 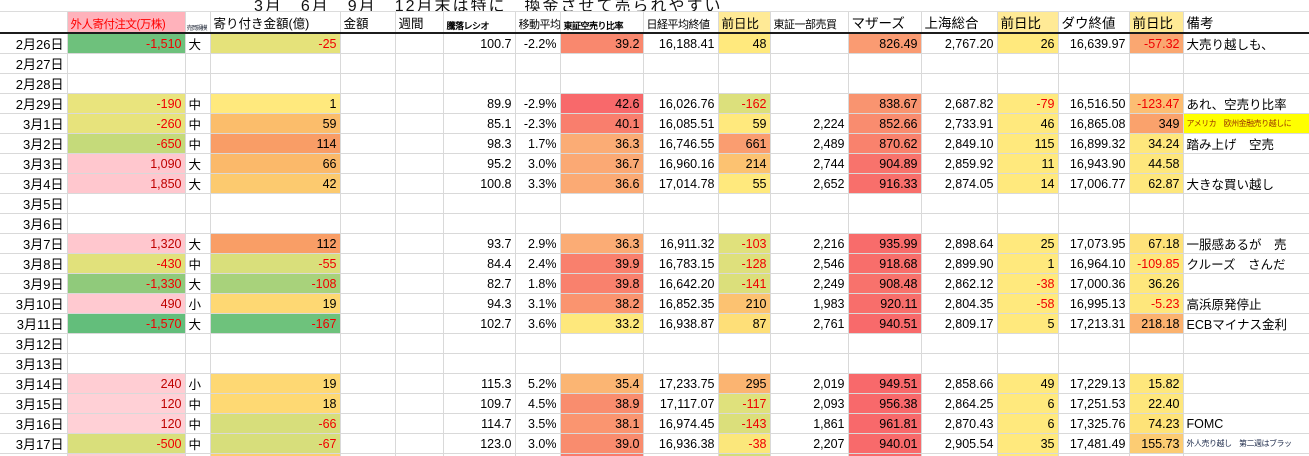 I want to click on row-date: 2月26日, so click(x=34, y=43).